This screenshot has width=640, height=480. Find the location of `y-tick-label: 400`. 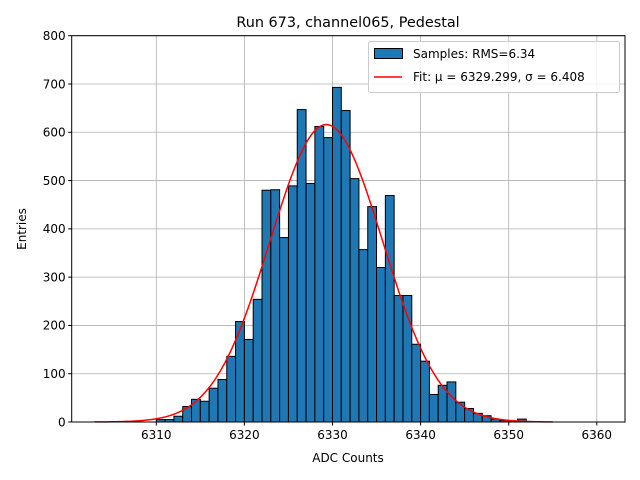

y-tick-label: 400 is located at coordinates (54, 229).